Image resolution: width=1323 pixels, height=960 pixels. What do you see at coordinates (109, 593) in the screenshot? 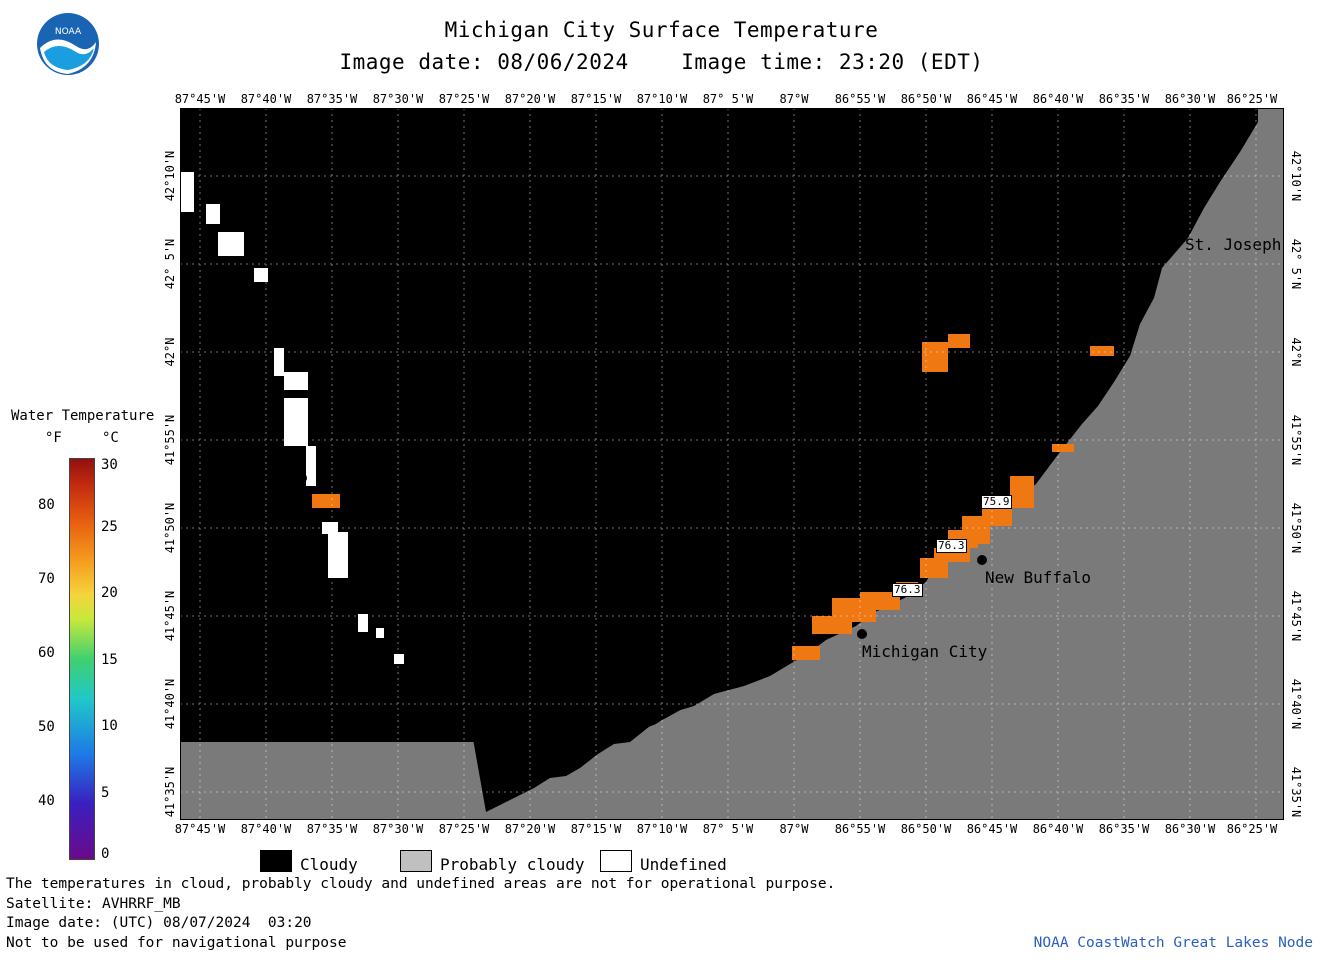
I see `c-tick: 20` at bounding box center [109, 593].